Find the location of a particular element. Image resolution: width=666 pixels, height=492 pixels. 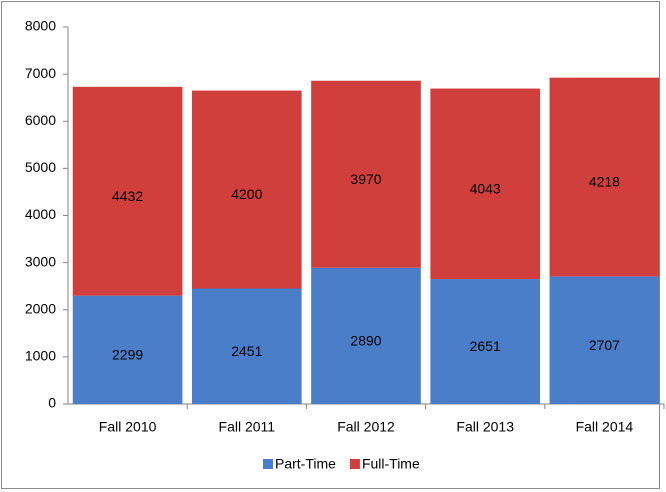

data-label: 2890 is located at coordinates (365, 341).